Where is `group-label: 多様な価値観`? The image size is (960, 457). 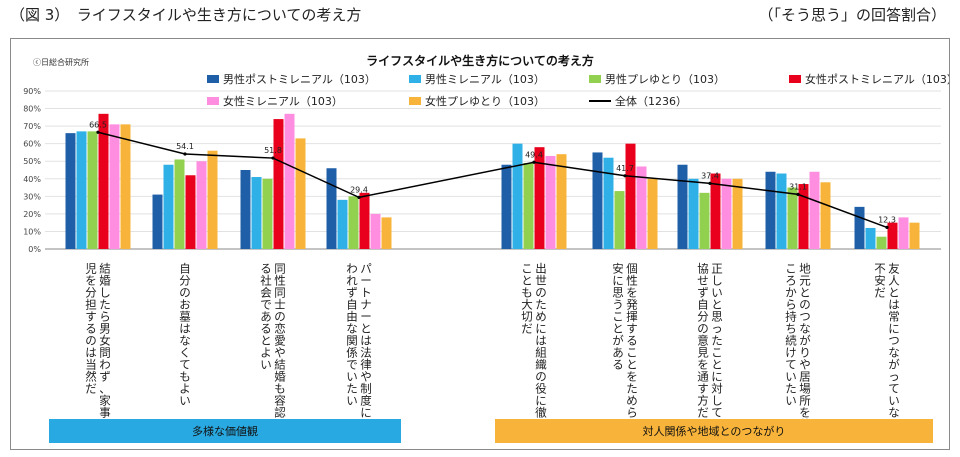 group-label: 多様な価値観 is located at coordinates (225, 431).